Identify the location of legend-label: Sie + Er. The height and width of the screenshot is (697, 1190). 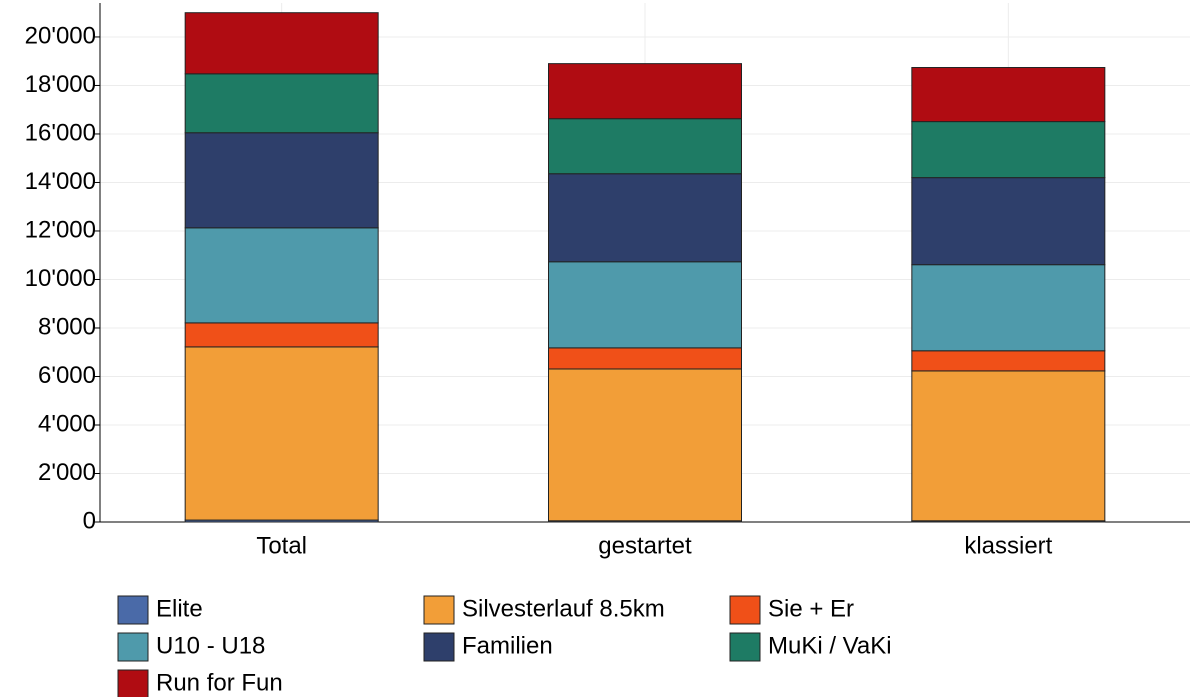
(811, 608).